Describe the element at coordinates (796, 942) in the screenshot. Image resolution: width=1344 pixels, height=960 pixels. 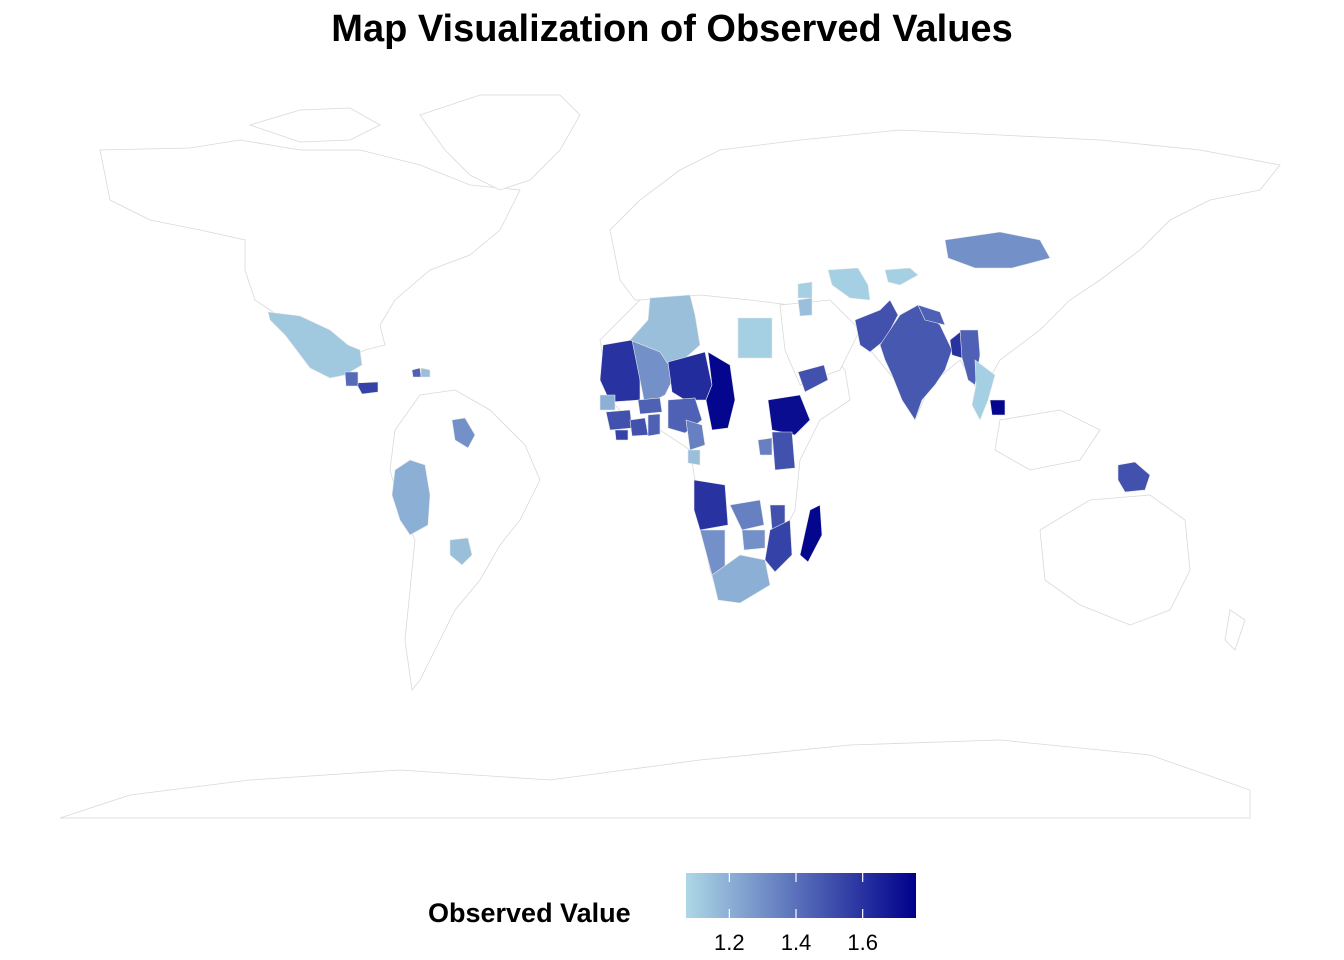
I see `legend-tick-label: 1.4` at that location.